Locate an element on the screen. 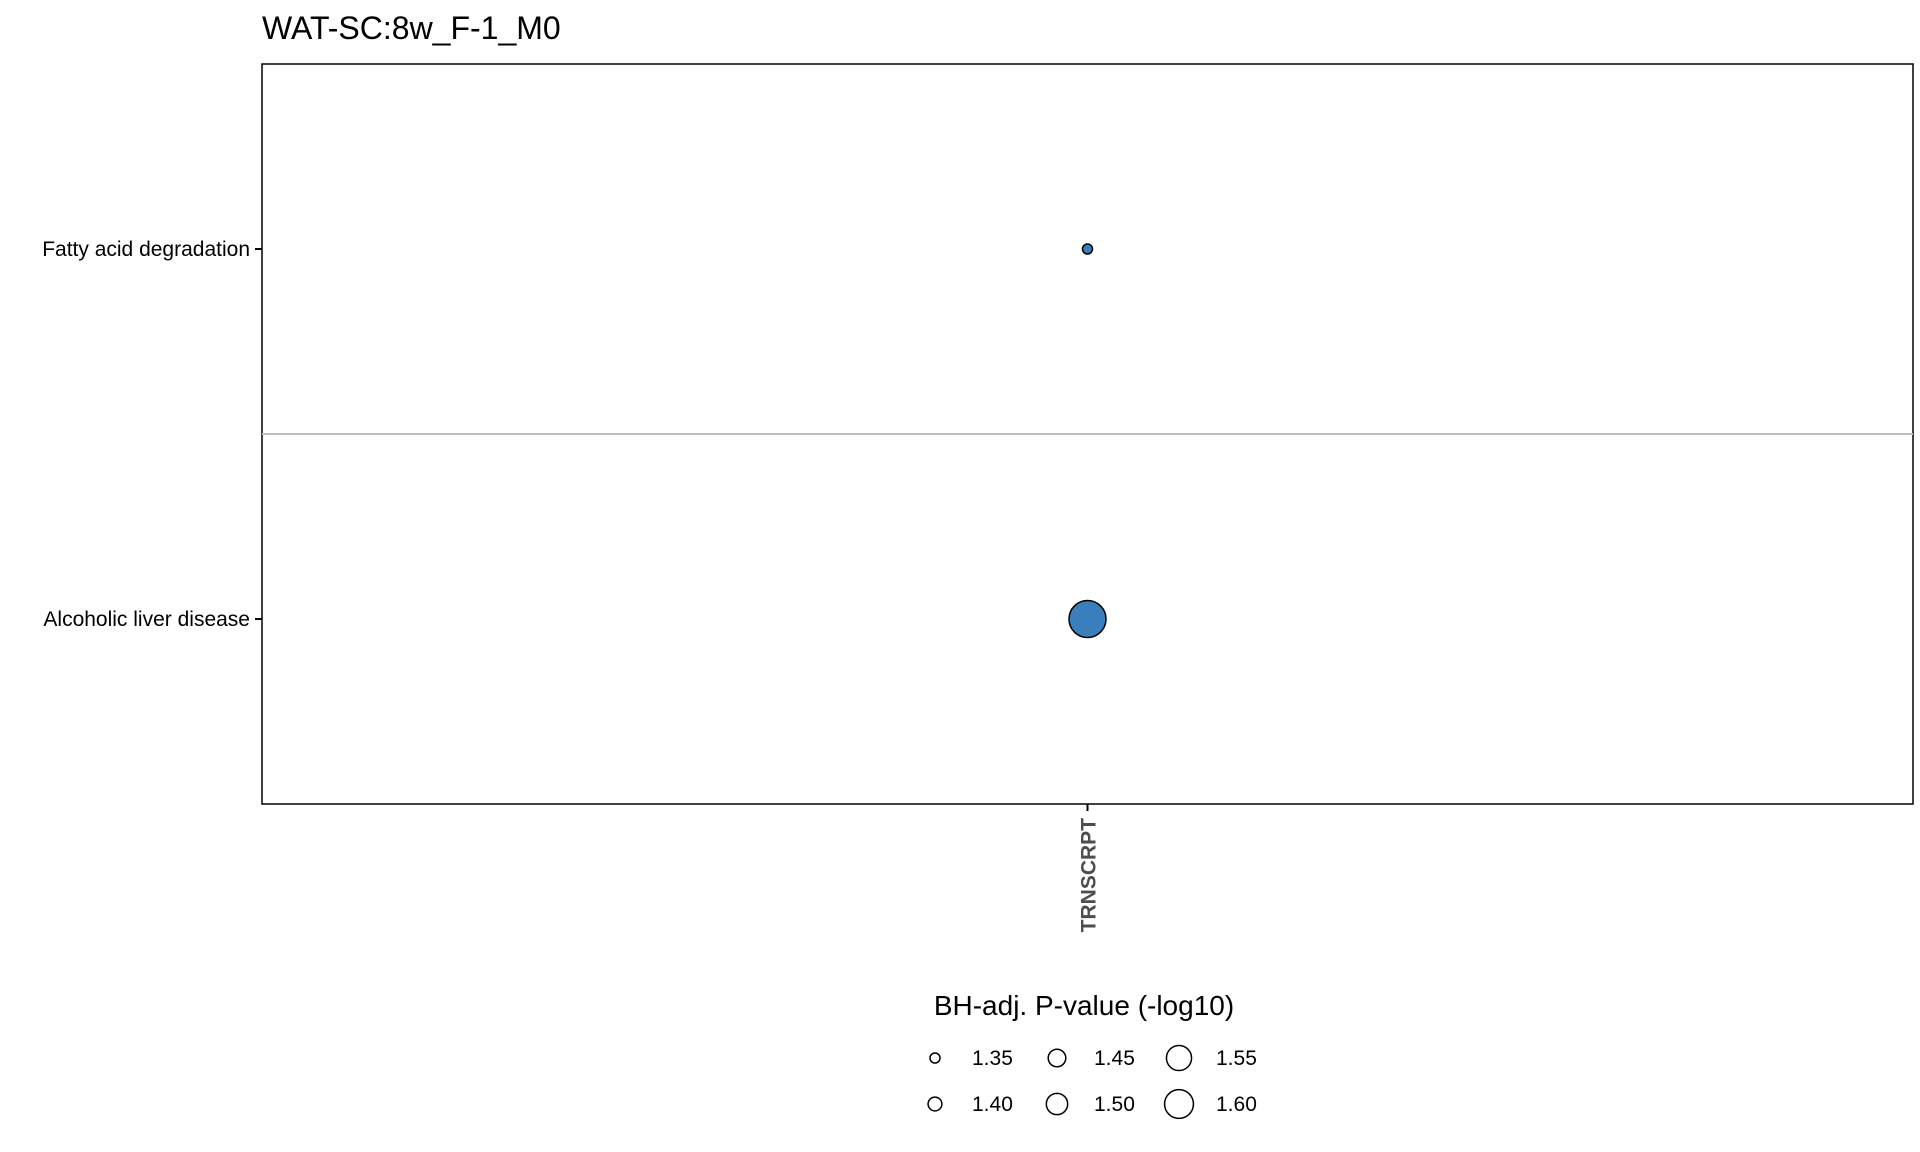 The image size is (1920, 1152). legend-label: 1.55 is located at coordinates (1236, 1058).